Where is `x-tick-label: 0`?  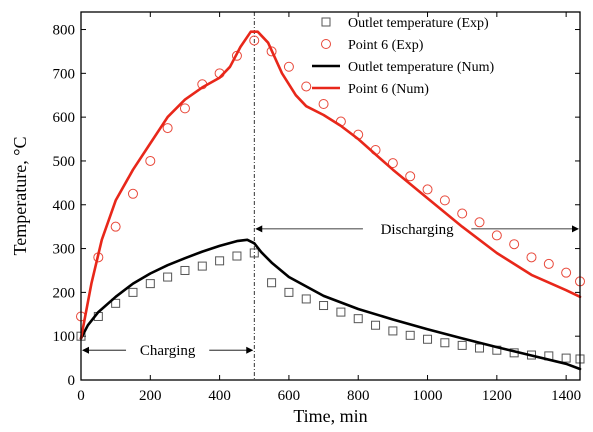
x-tick-label: 0 is located at coordinates (81, 396).